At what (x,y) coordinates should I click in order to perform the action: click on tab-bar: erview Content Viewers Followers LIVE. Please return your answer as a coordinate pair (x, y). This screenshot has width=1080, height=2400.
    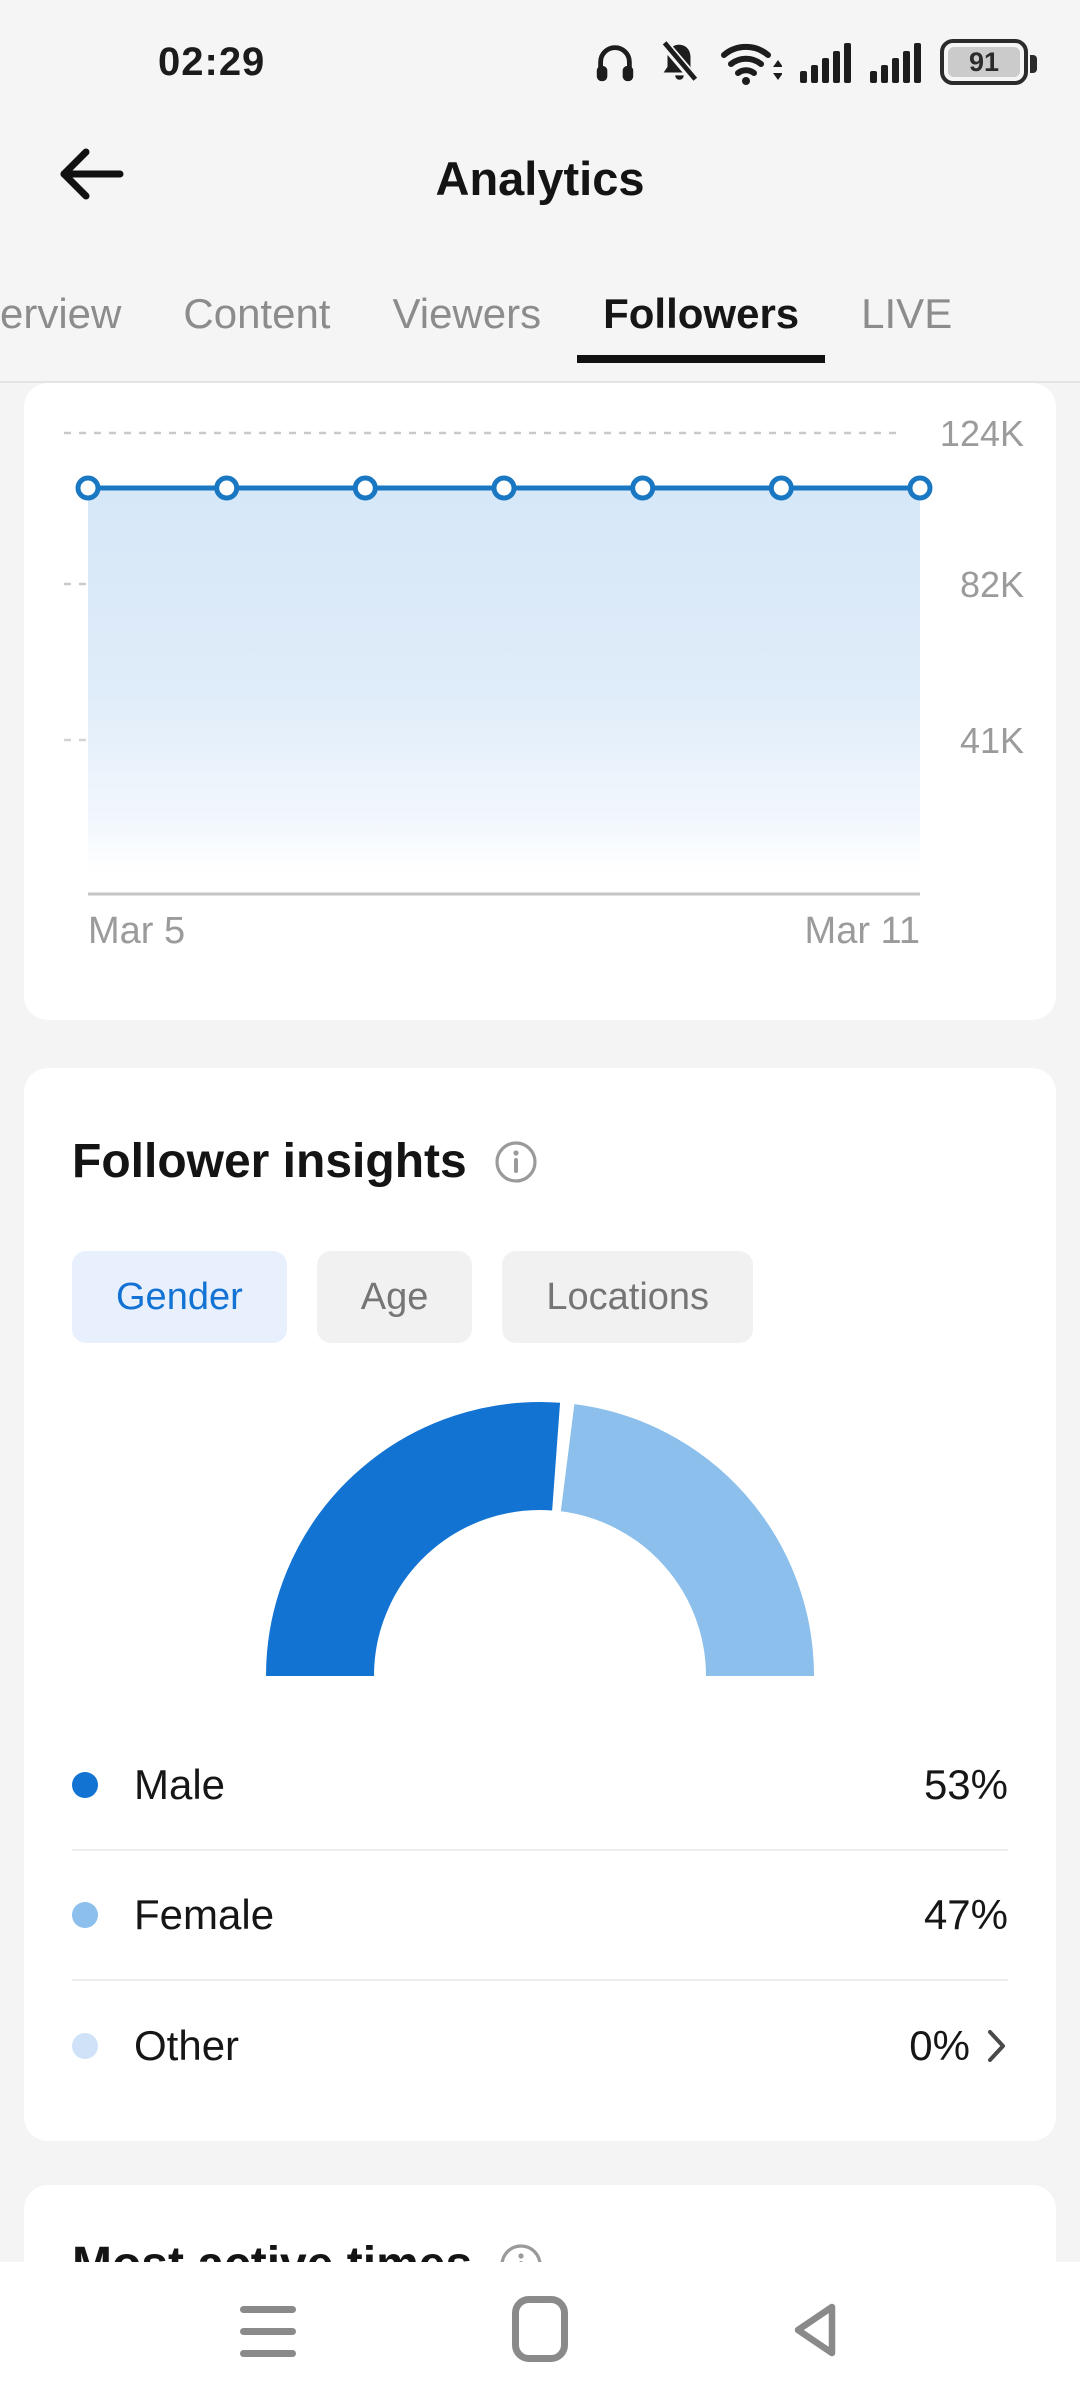
    Looking at the image, I should click on (540, 313).